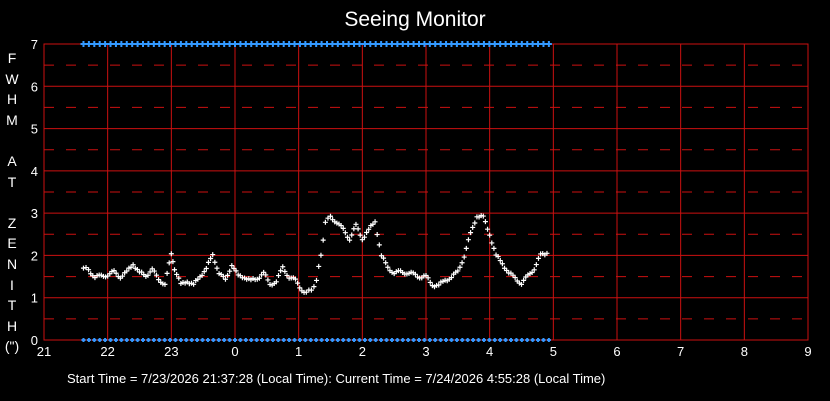 The width and height of the screenshot is (830, 401). I want to click on x-tick-label: 9, so click(807, 351).